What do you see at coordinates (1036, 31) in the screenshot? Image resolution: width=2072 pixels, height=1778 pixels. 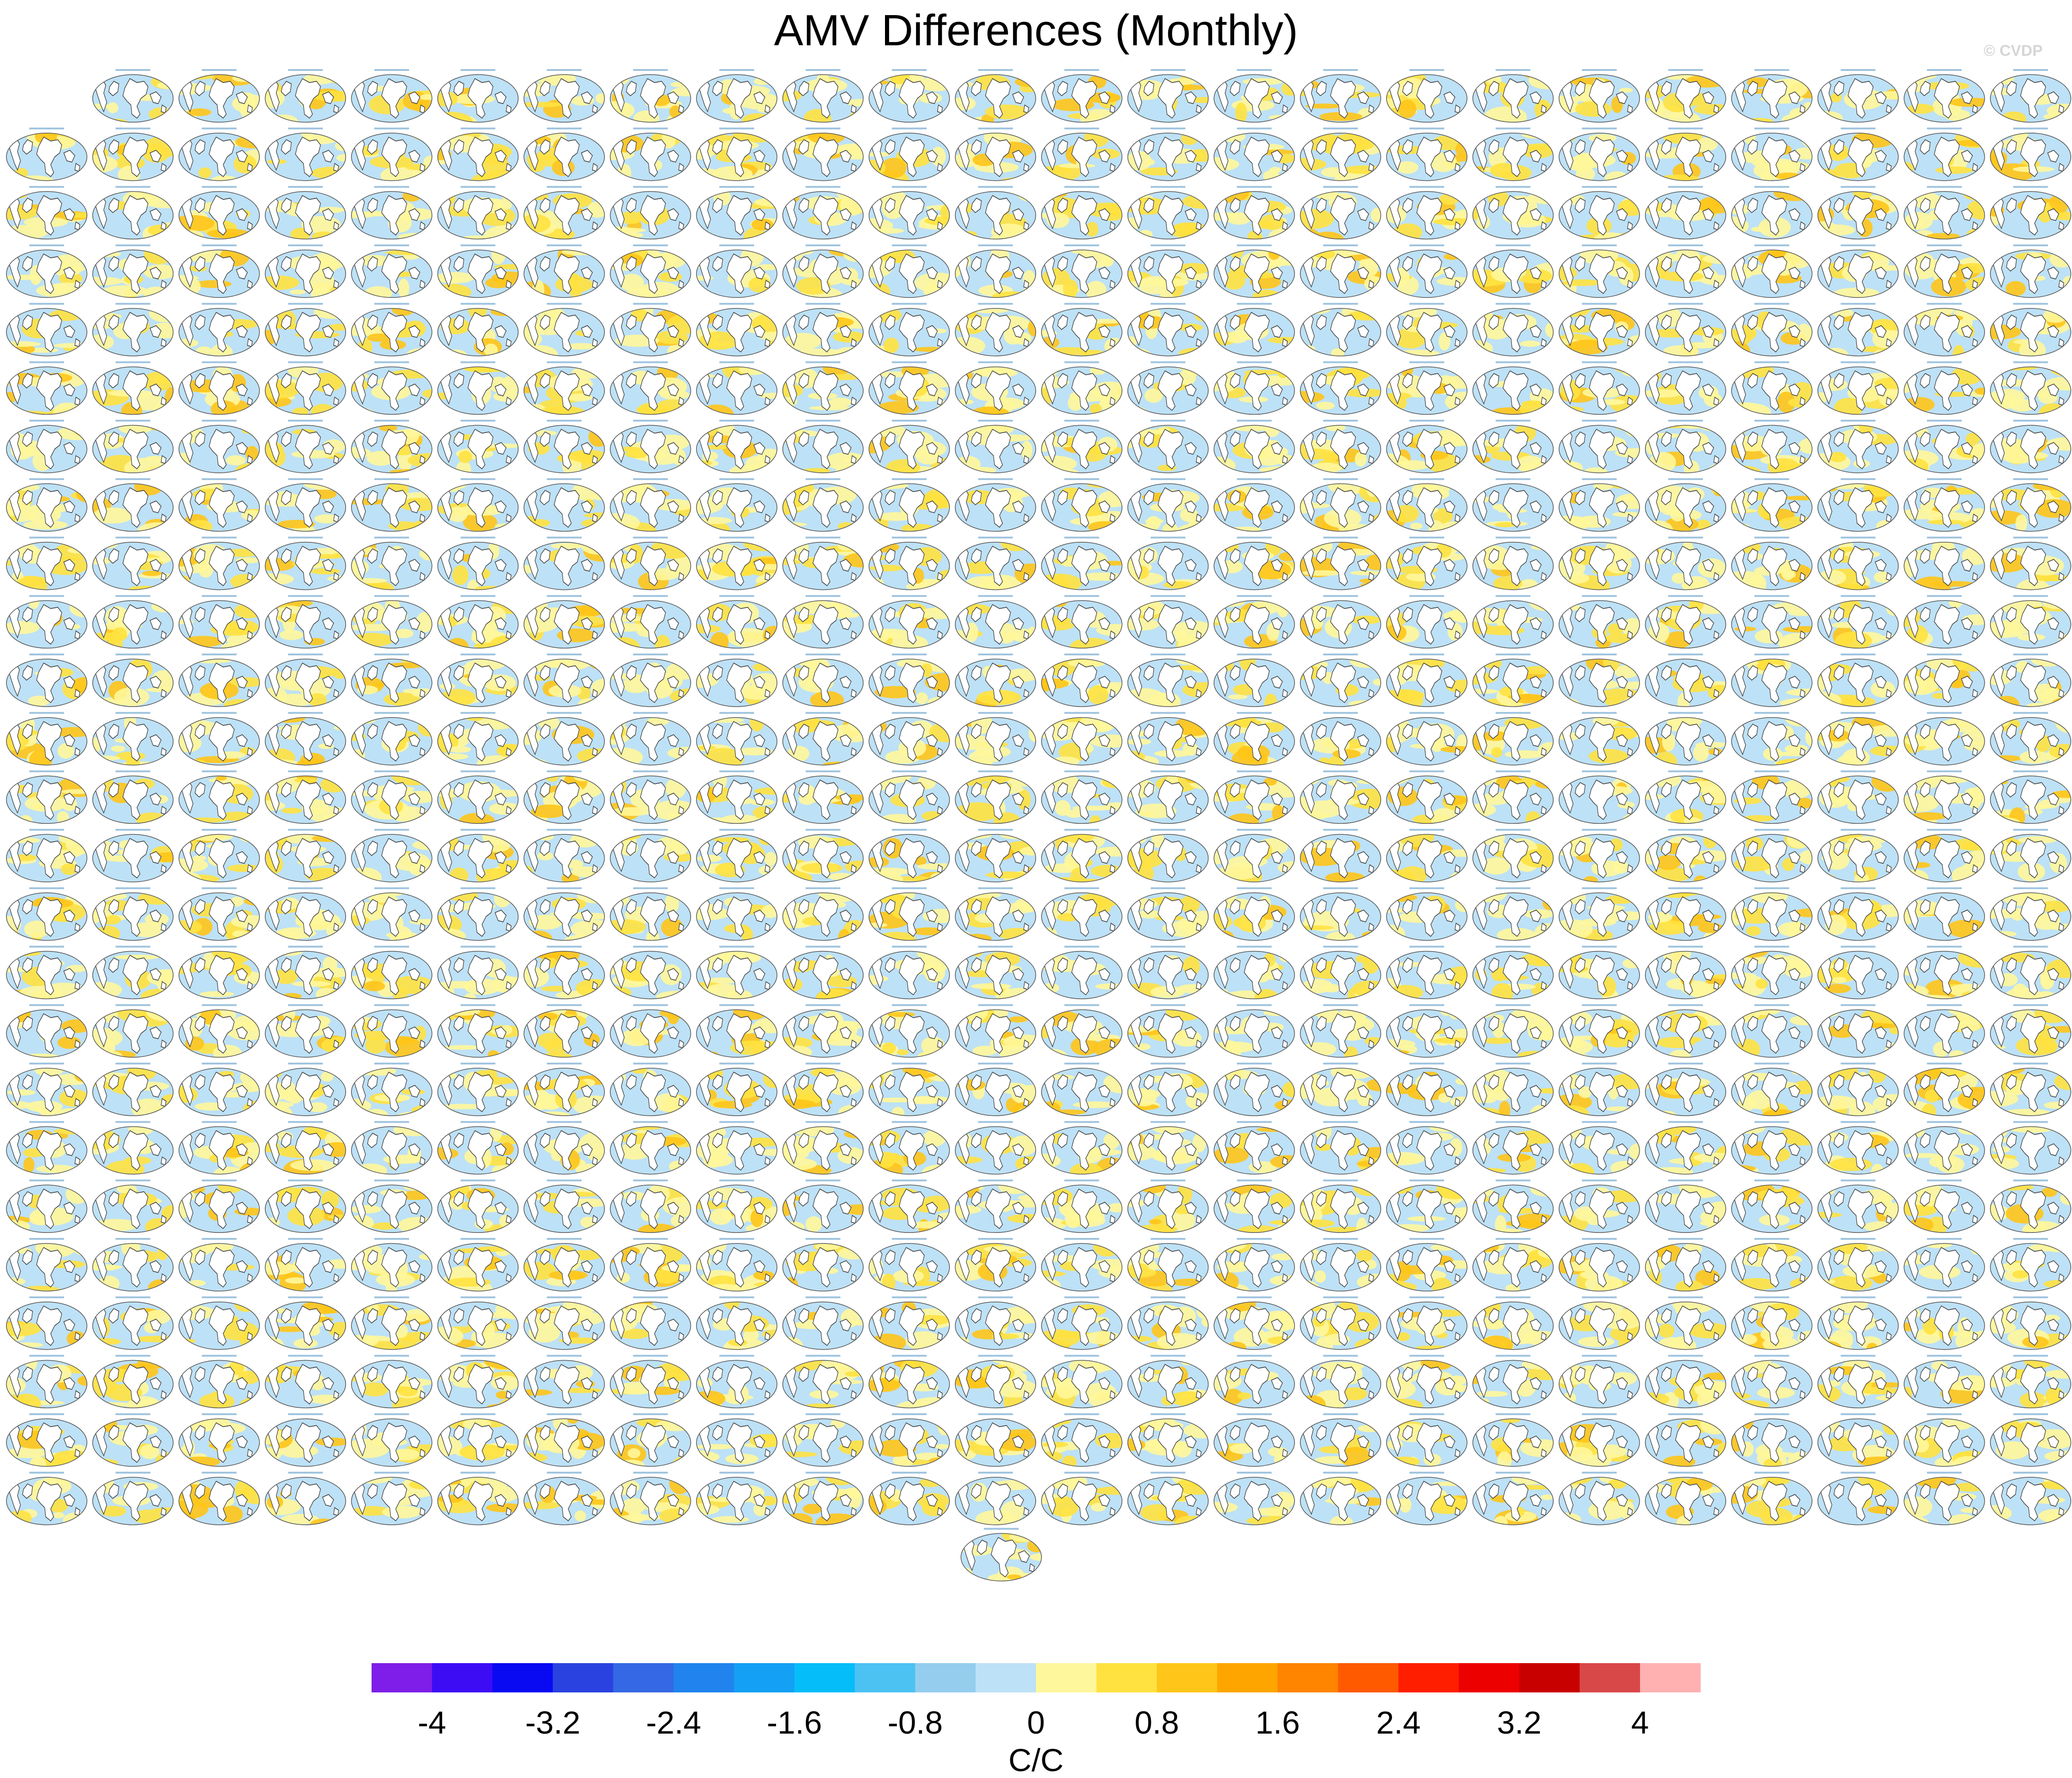 I see `chart-title: AMV Differences (Monthly)` at bounding box center [1036, 31].